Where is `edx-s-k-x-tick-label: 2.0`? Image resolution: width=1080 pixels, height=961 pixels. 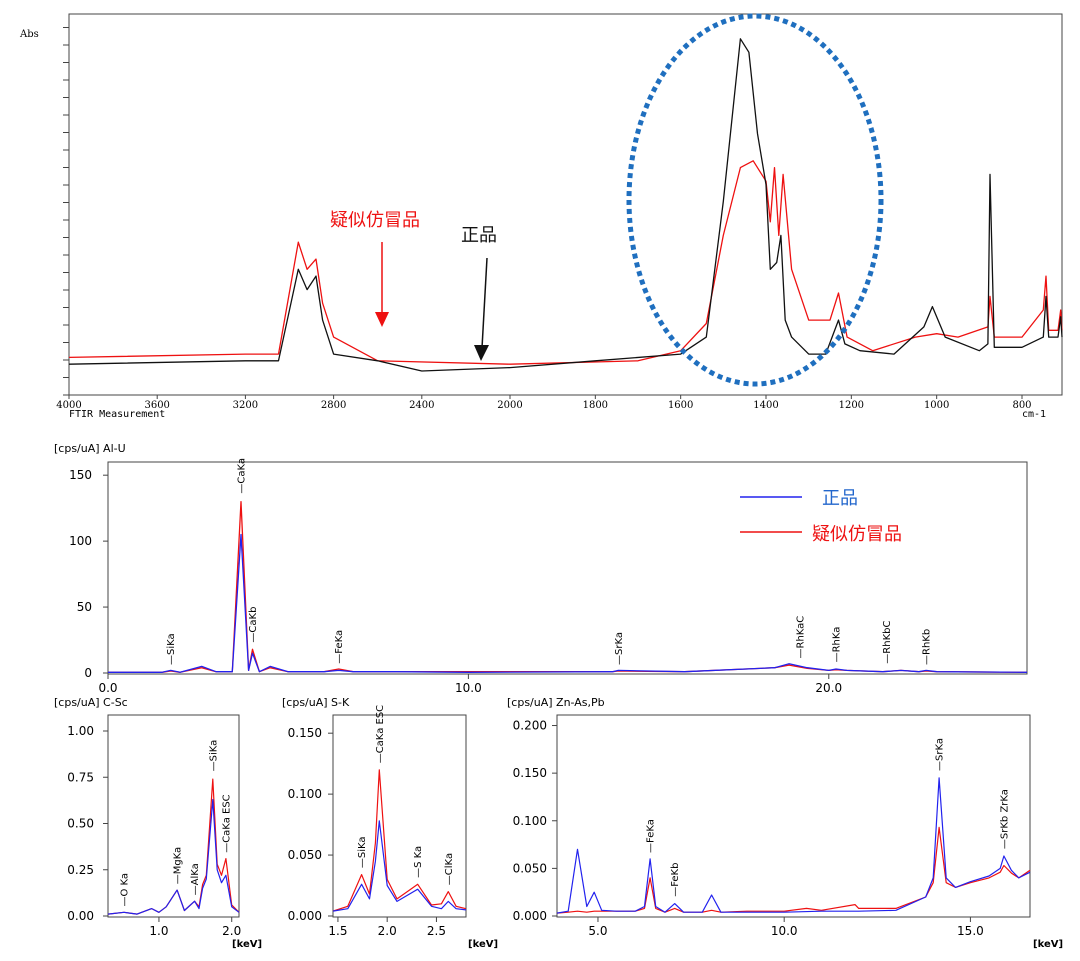
edx-s-k-x-tick-label: 2.0 is located at coordinates (387, 931).